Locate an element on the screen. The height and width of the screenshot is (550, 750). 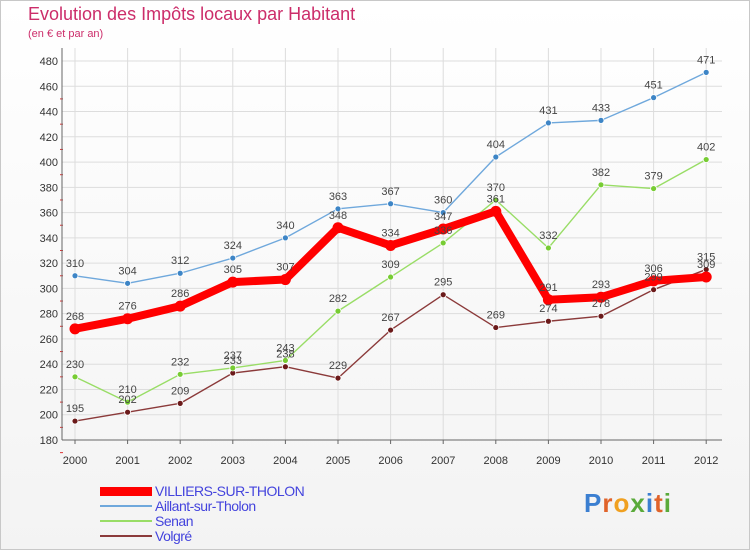
legend-label-senan: Senan is located at coordinates (174, 521).